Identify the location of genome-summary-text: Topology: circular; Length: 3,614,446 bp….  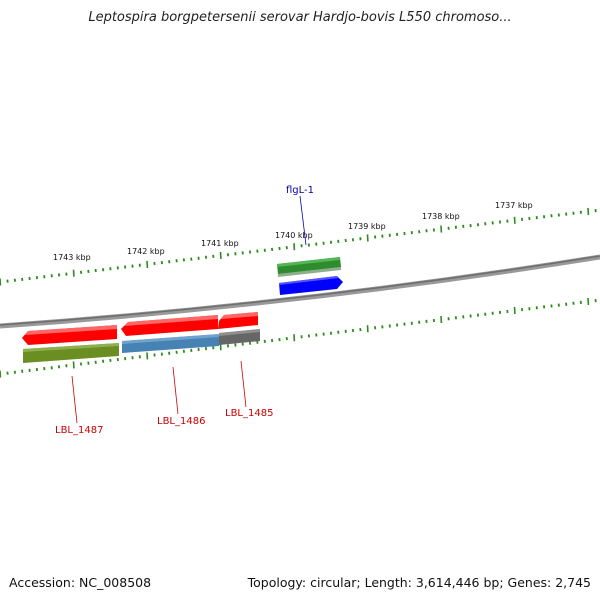
(419, 582).